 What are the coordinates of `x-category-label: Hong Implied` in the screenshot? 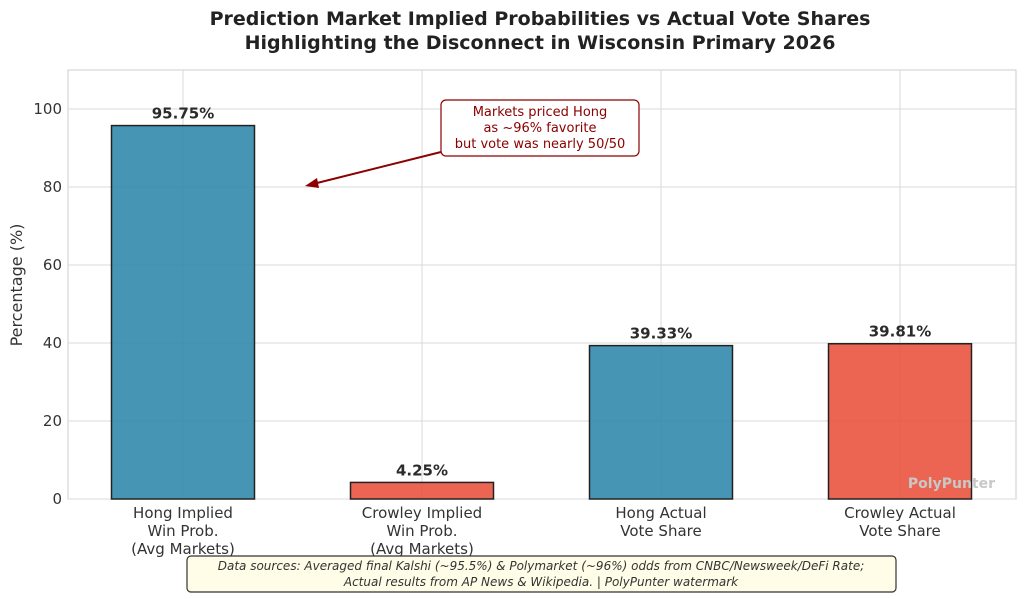 It's located at (183, 513).